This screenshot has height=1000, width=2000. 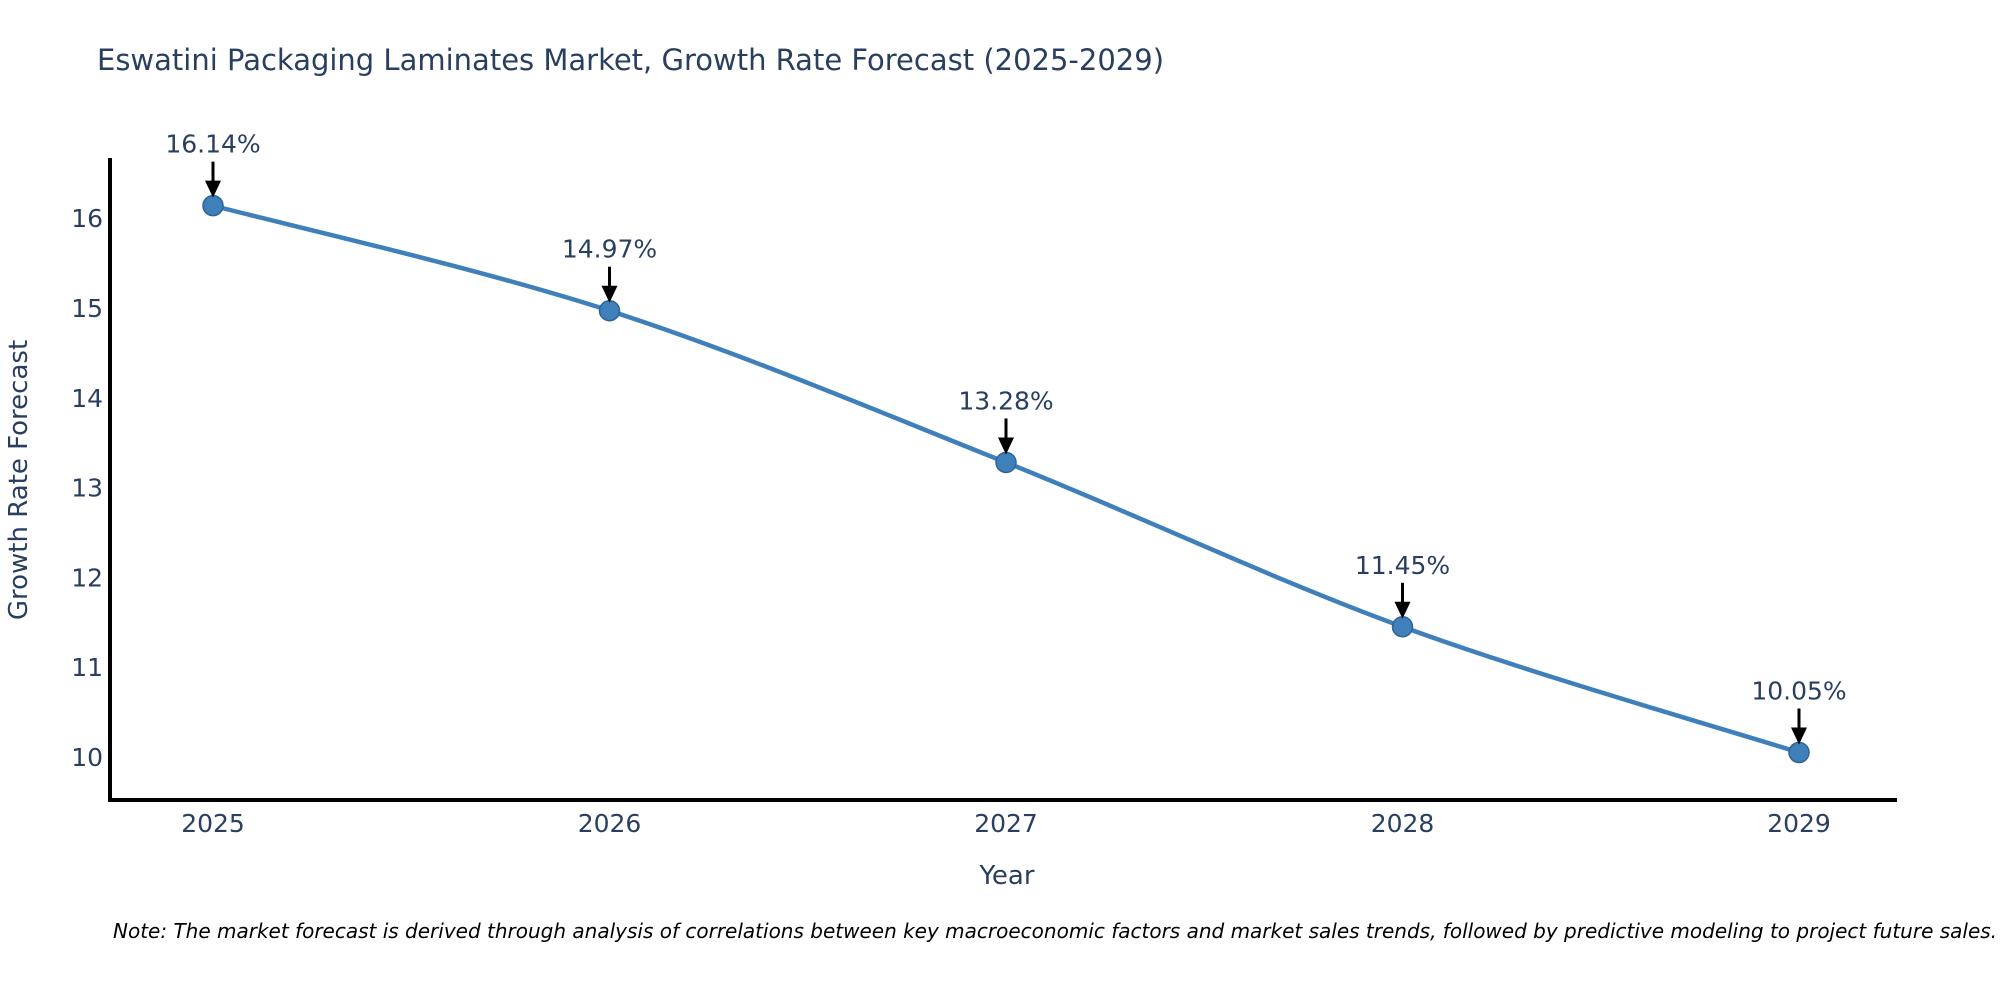 I want to click on y-axis-title: Growth Rate Forecast, so click(x=19, y=480).